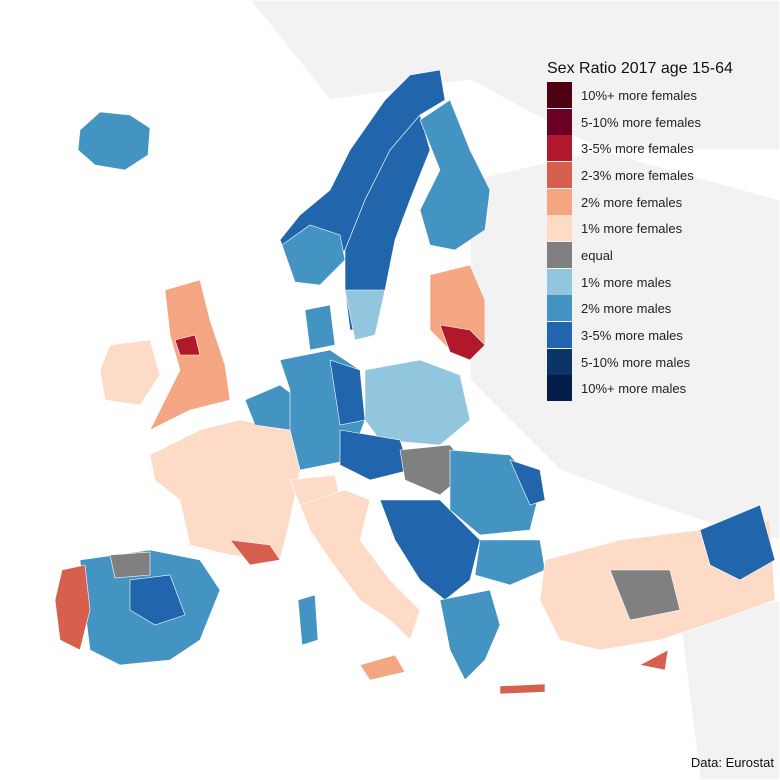 The height and width of the screenshot is (780, 780). I want to click on legend-item: 3-5% more females, so click(640, 149).